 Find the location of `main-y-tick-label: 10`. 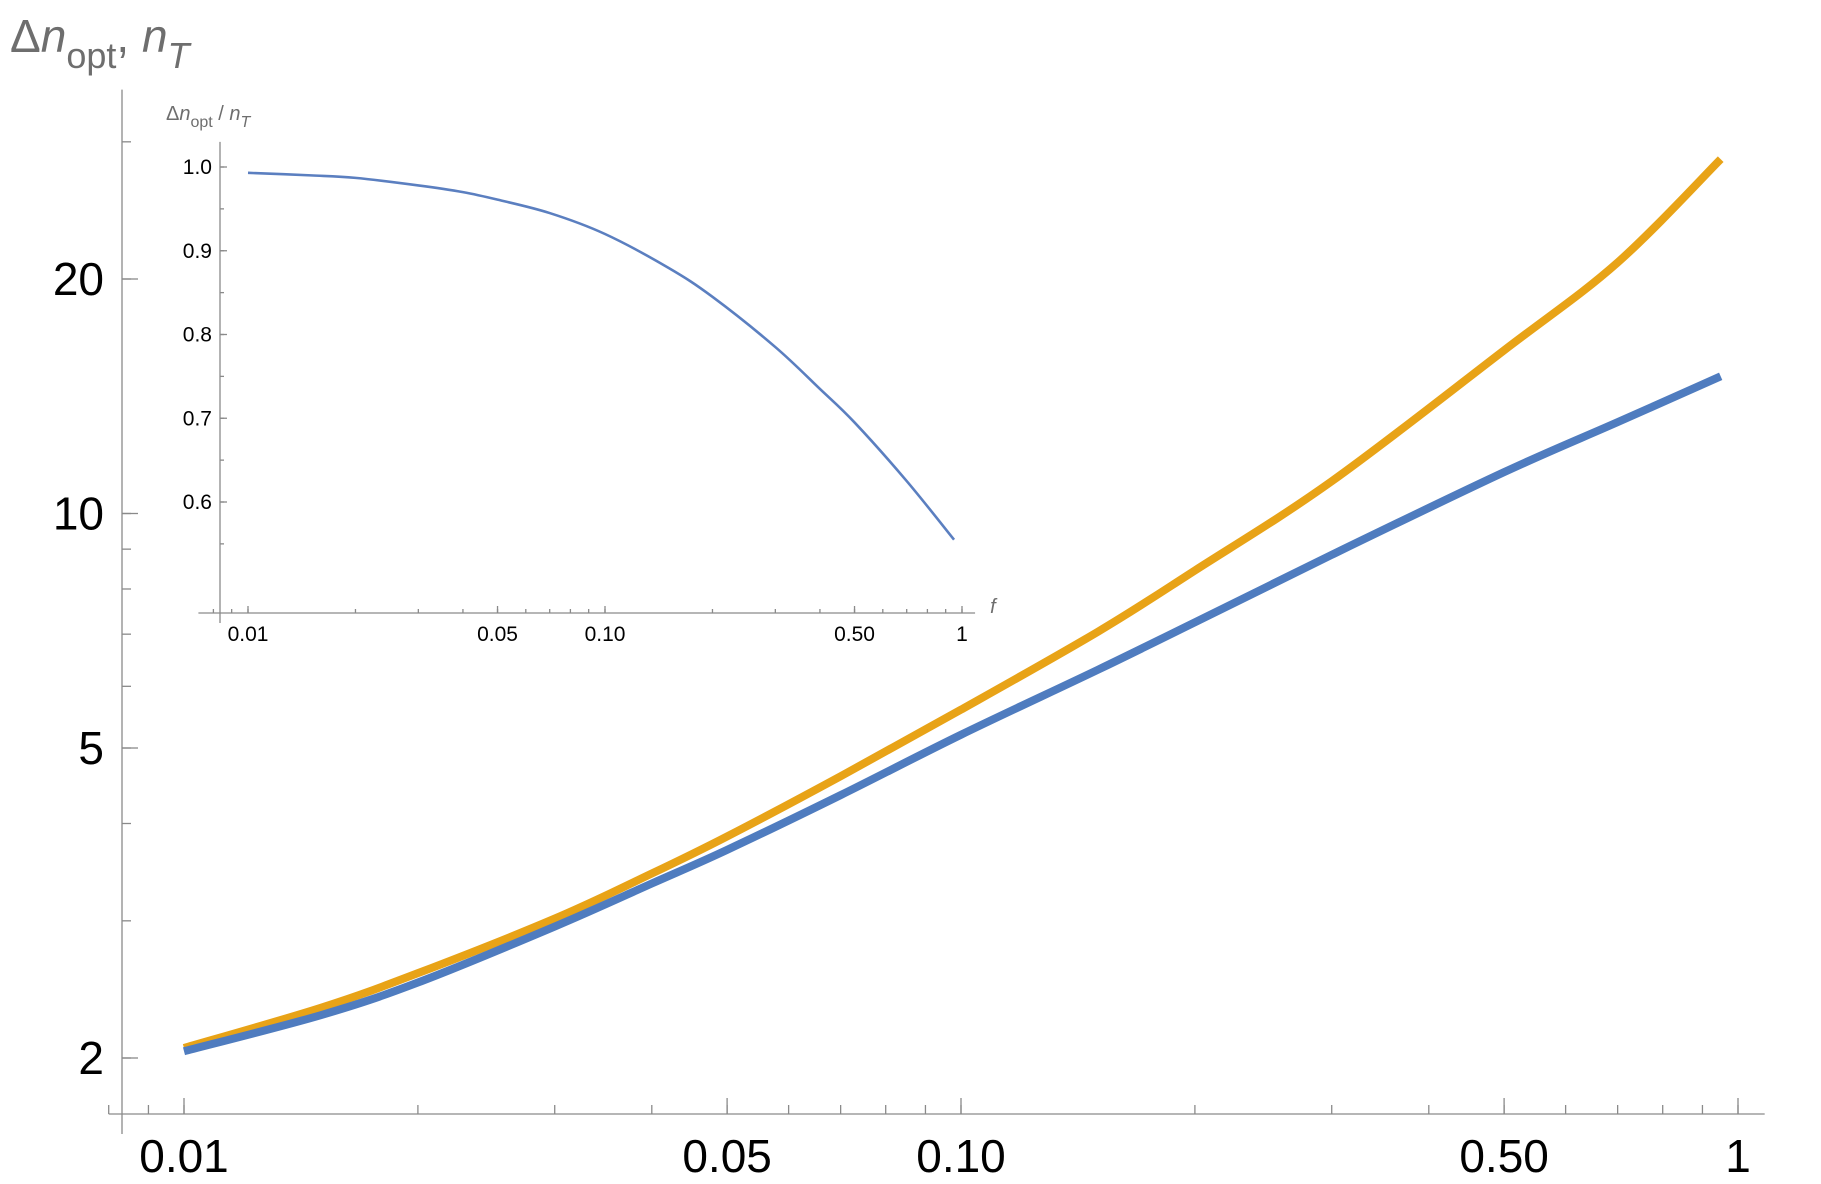

main-y-tick-label: 10 is located at coordinates (78, 514).